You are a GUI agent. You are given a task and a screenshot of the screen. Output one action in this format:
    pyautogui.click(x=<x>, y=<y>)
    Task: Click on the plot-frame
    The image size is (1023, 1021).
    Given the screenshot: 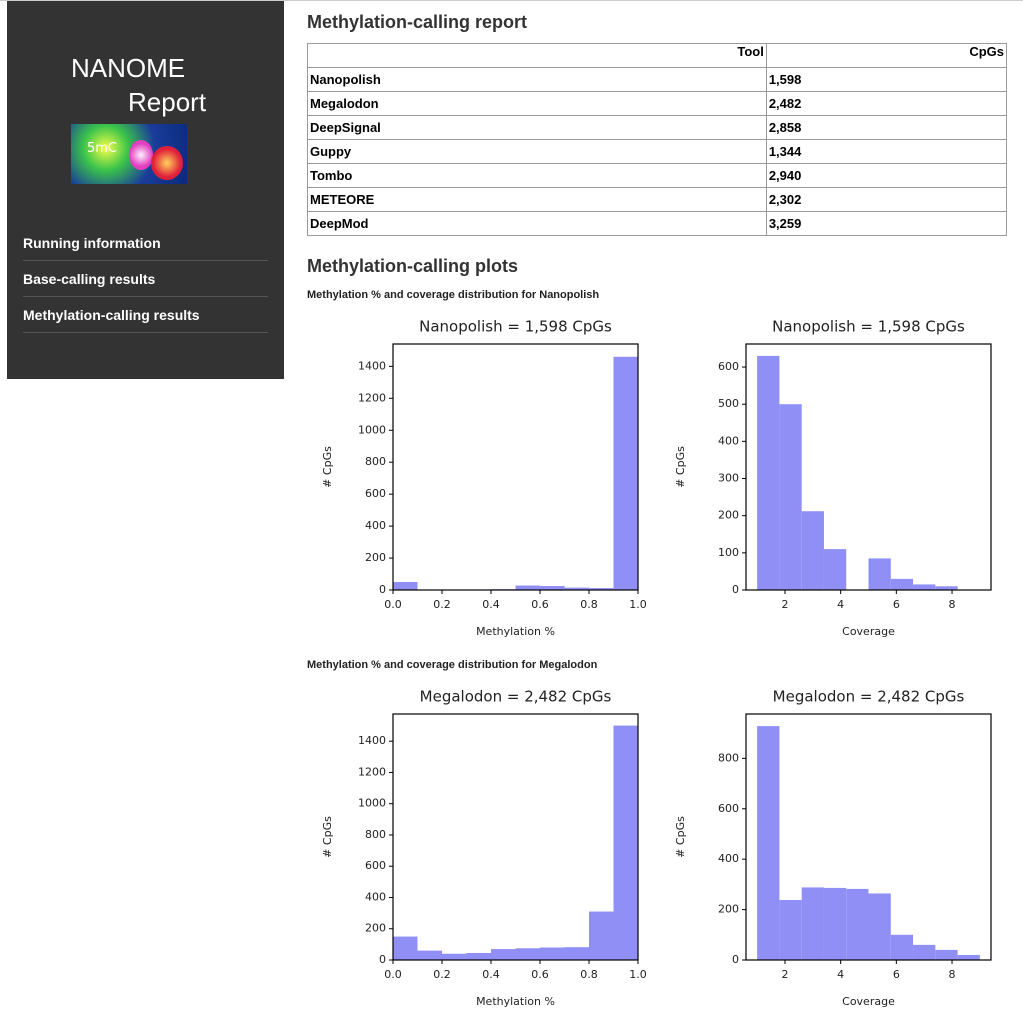 What is the action you would take?
    pyautogui.click(x=515, y=467)
    